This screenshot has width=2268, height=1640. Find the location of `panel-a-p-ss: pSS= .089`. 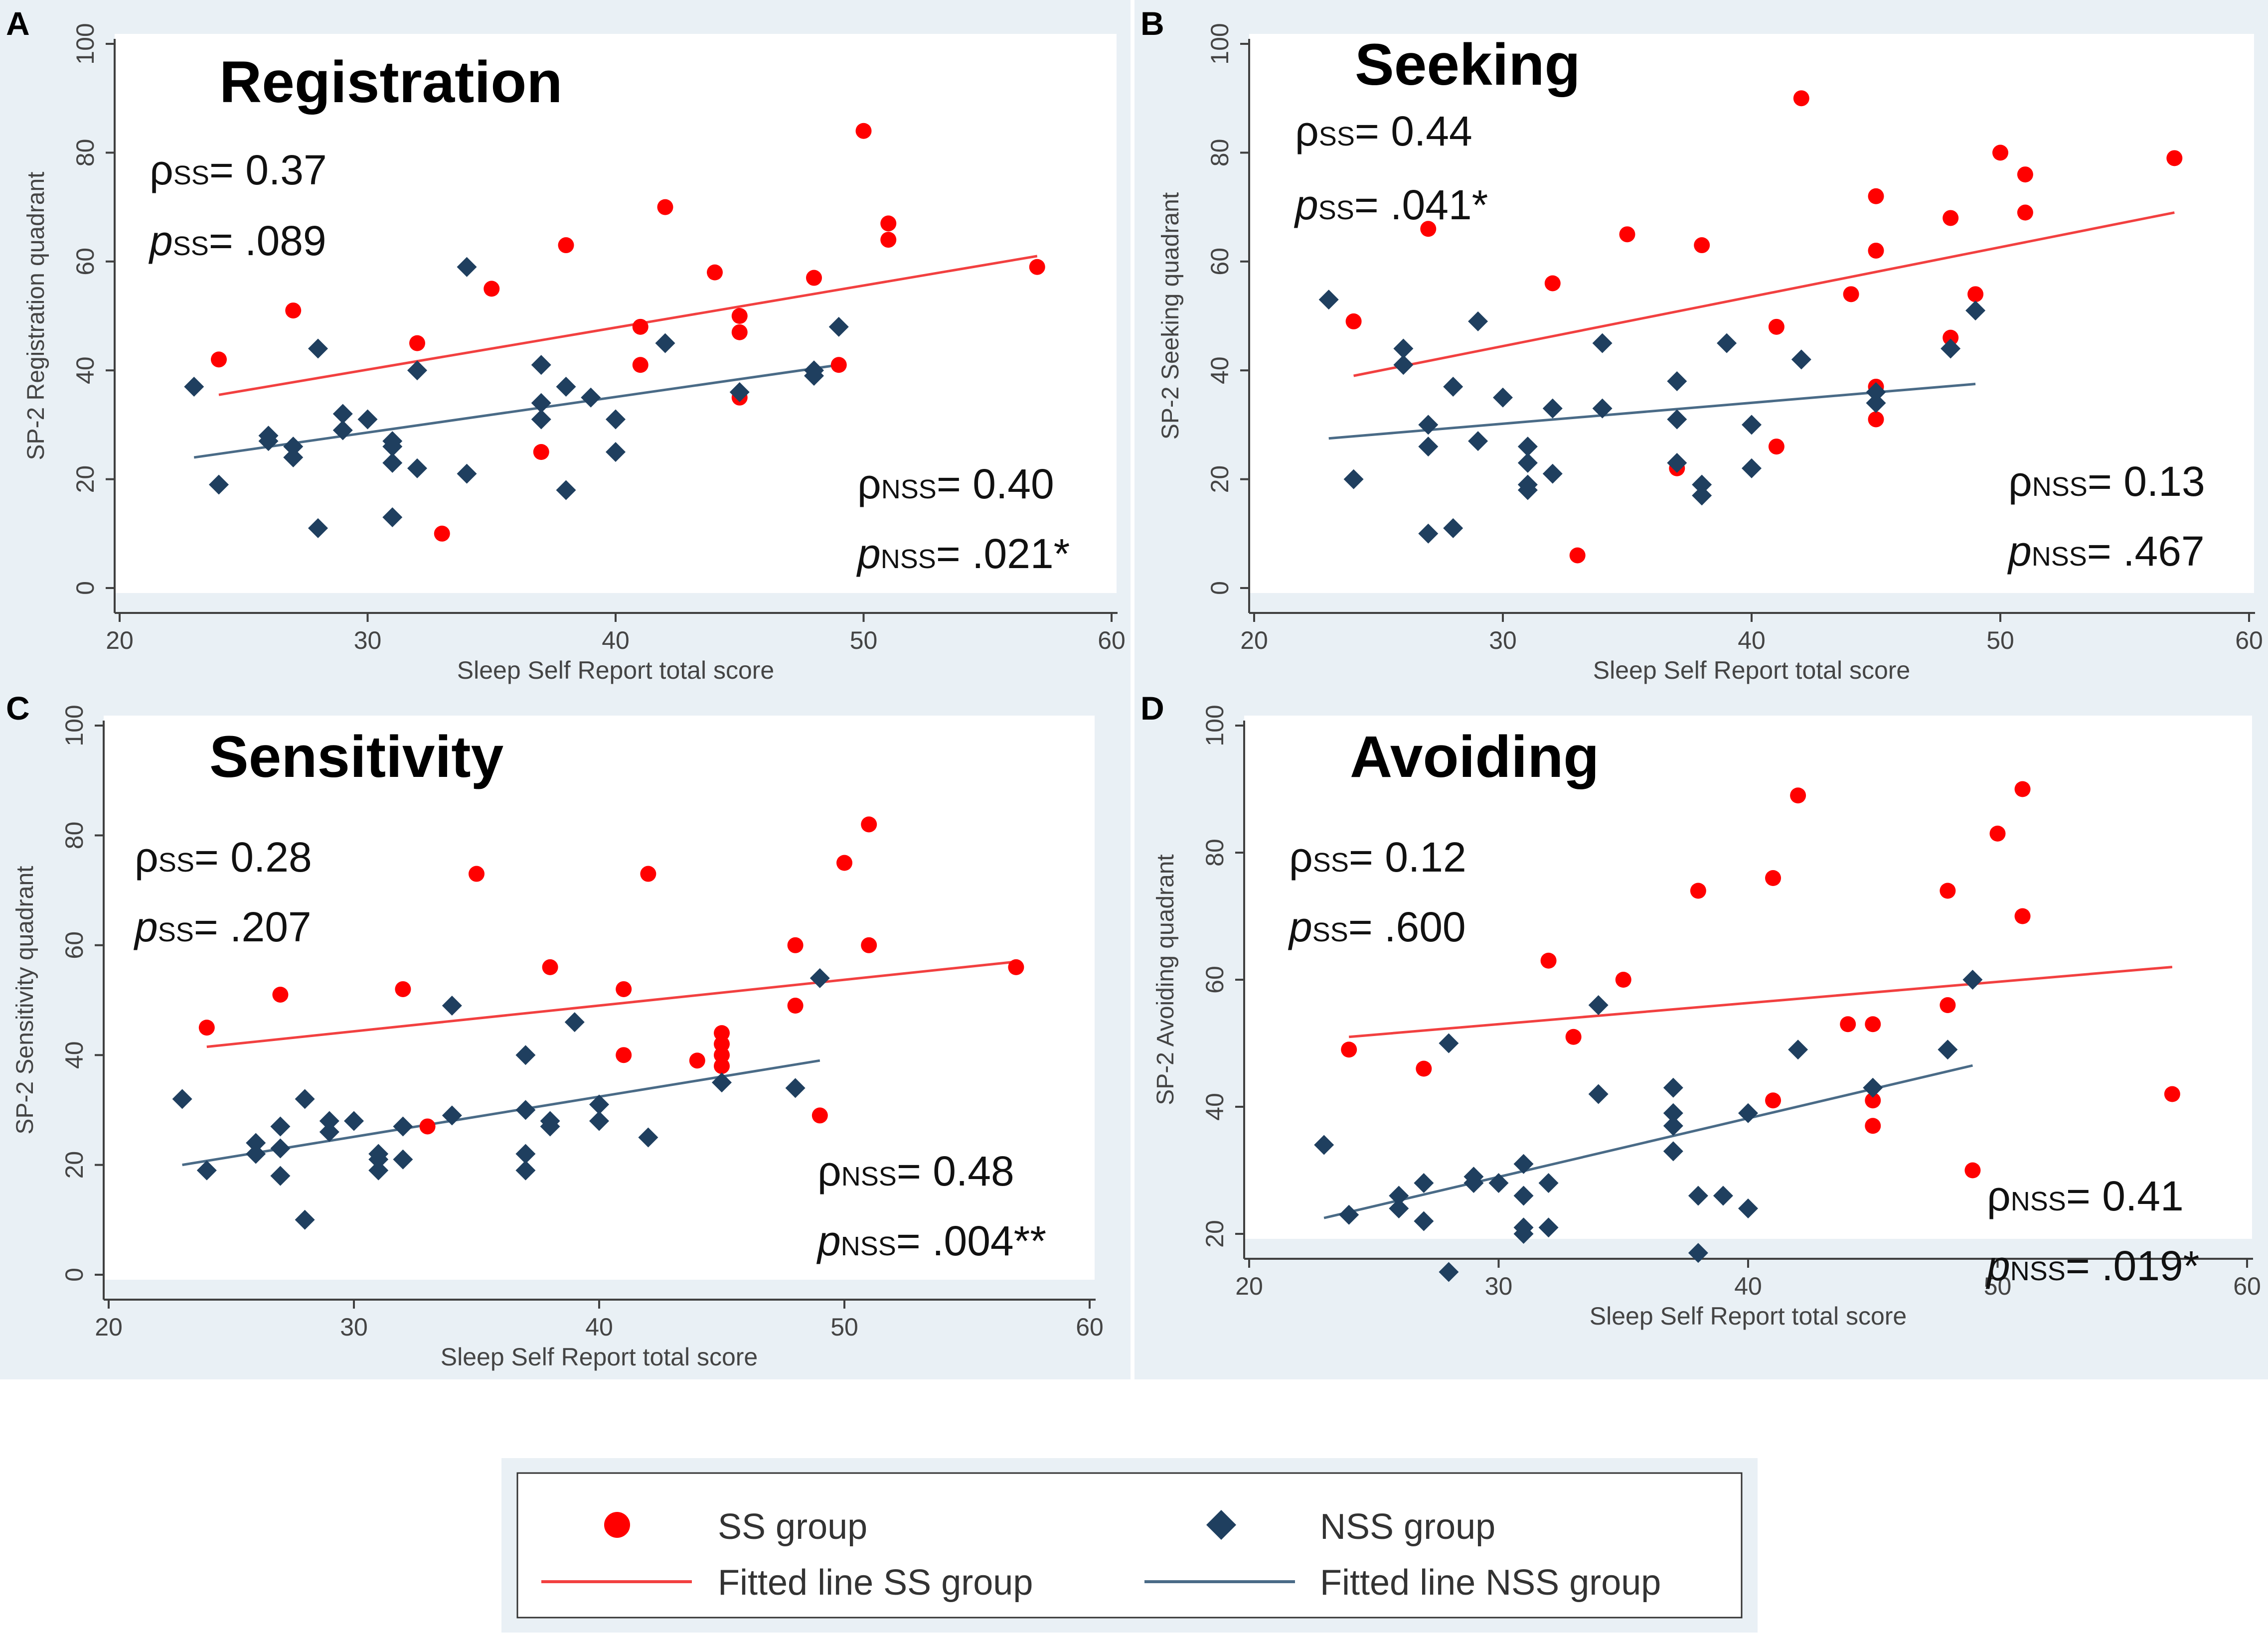

panel-a-p-ss: pSS= .089 is located at coordinates (237, 240).